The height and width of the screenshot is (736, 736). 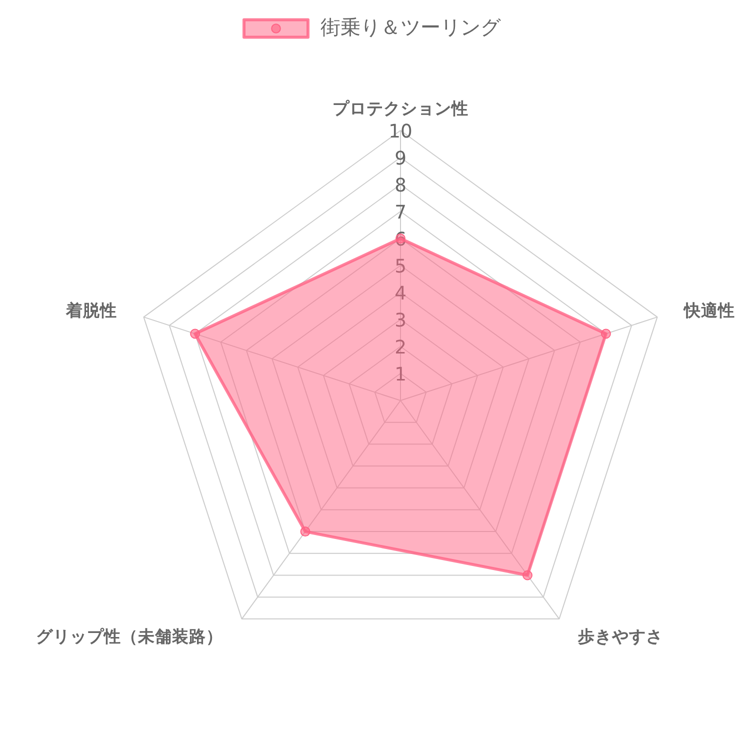 What do you see at coordinates (400, 294) in the screenshot?
I see `y-tick-label: 4` at bounding box center [400, 294].